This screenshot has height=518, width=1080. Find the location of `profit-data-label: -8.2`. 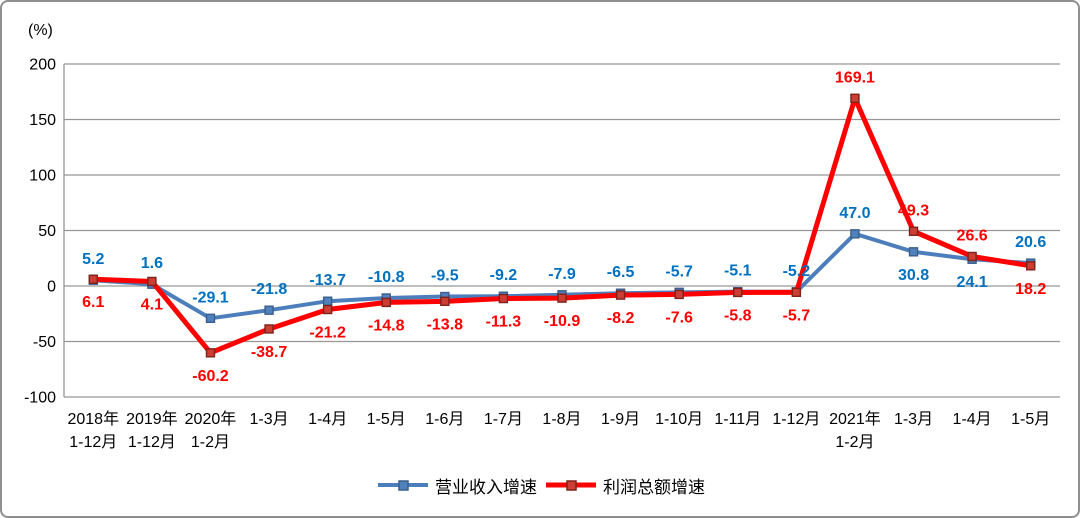

profit-data-label: -8.2 is located at coordinates (621, 318).